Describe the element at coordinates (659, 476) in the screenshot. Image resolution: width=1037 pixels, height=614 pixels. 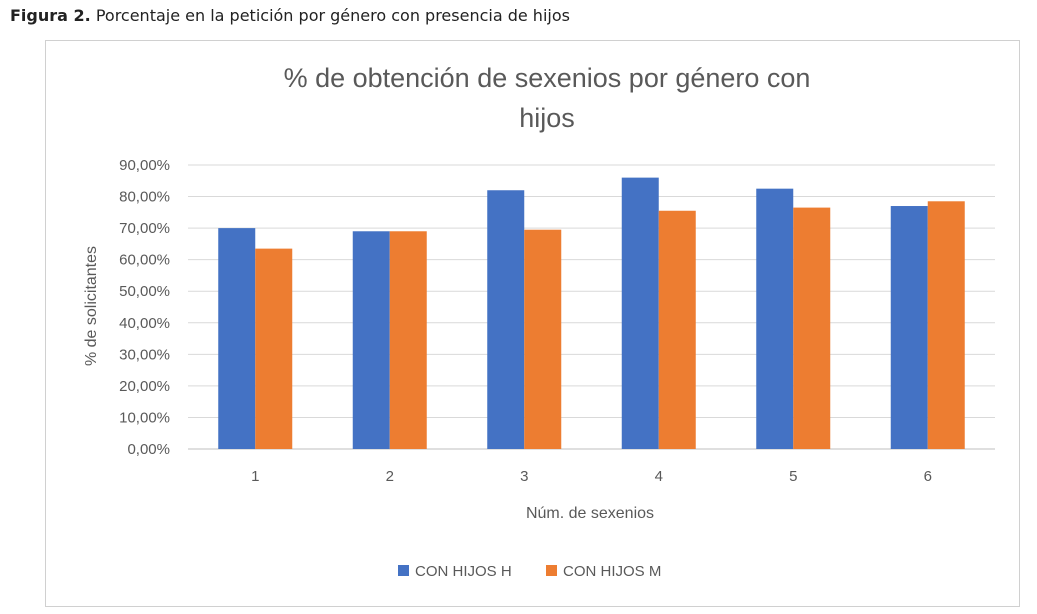
I see `x-tick-label: 4` at that location.